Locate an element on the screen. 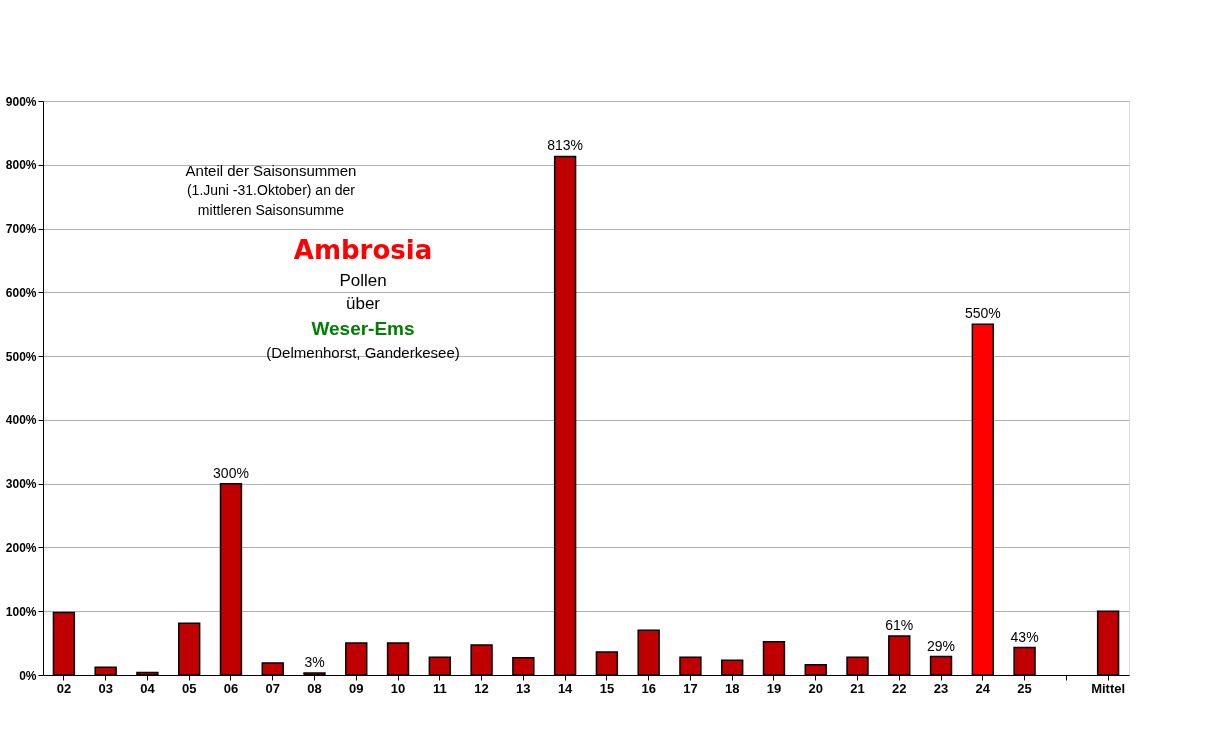 The image size is (1213, 754). data-label: 29% is located at coordinates (941, 645).